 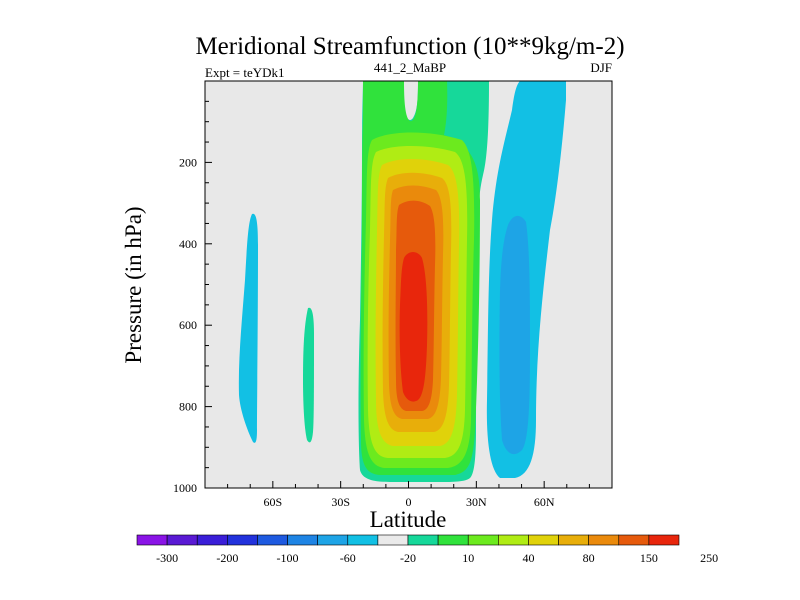 What do you see at coordinates (601, 67) in the screenshot?
I see `season-label: DJF` at bounding box center [601, 67].